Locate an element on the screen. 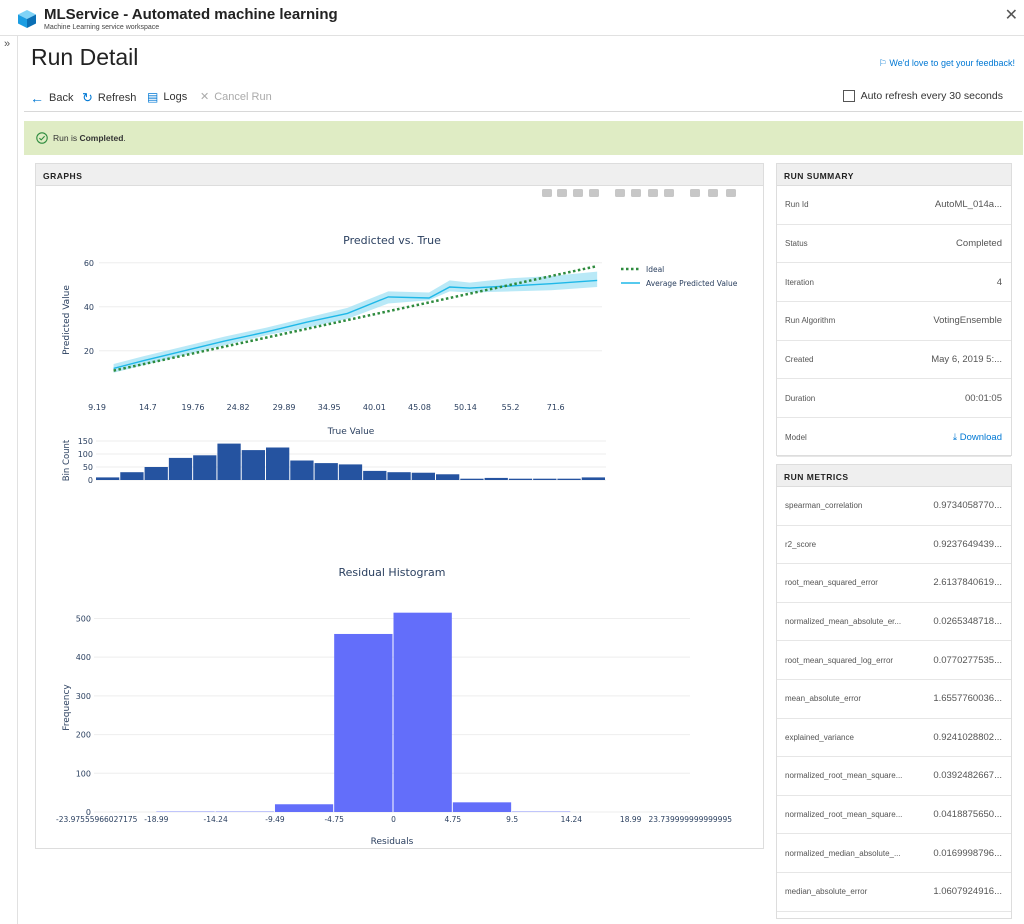 This screenshot has height=924, width=1024. x-tick-label: 24.82 is located at coordinates (238, 407).